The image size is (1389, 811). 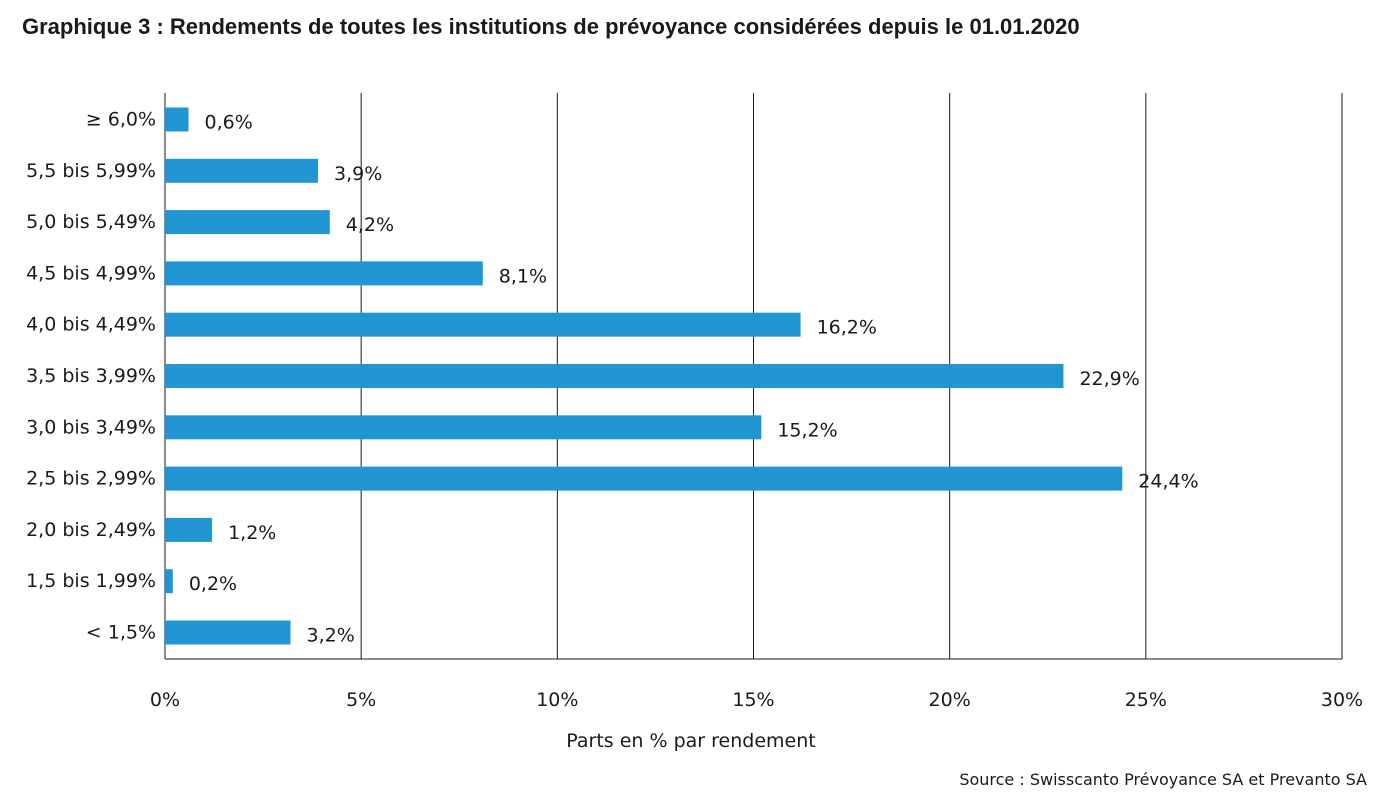 What do you see at coordinates (557, 700) in the screenshot?
I see `x-tick-label: 10%` at bounding box center [557, 700].